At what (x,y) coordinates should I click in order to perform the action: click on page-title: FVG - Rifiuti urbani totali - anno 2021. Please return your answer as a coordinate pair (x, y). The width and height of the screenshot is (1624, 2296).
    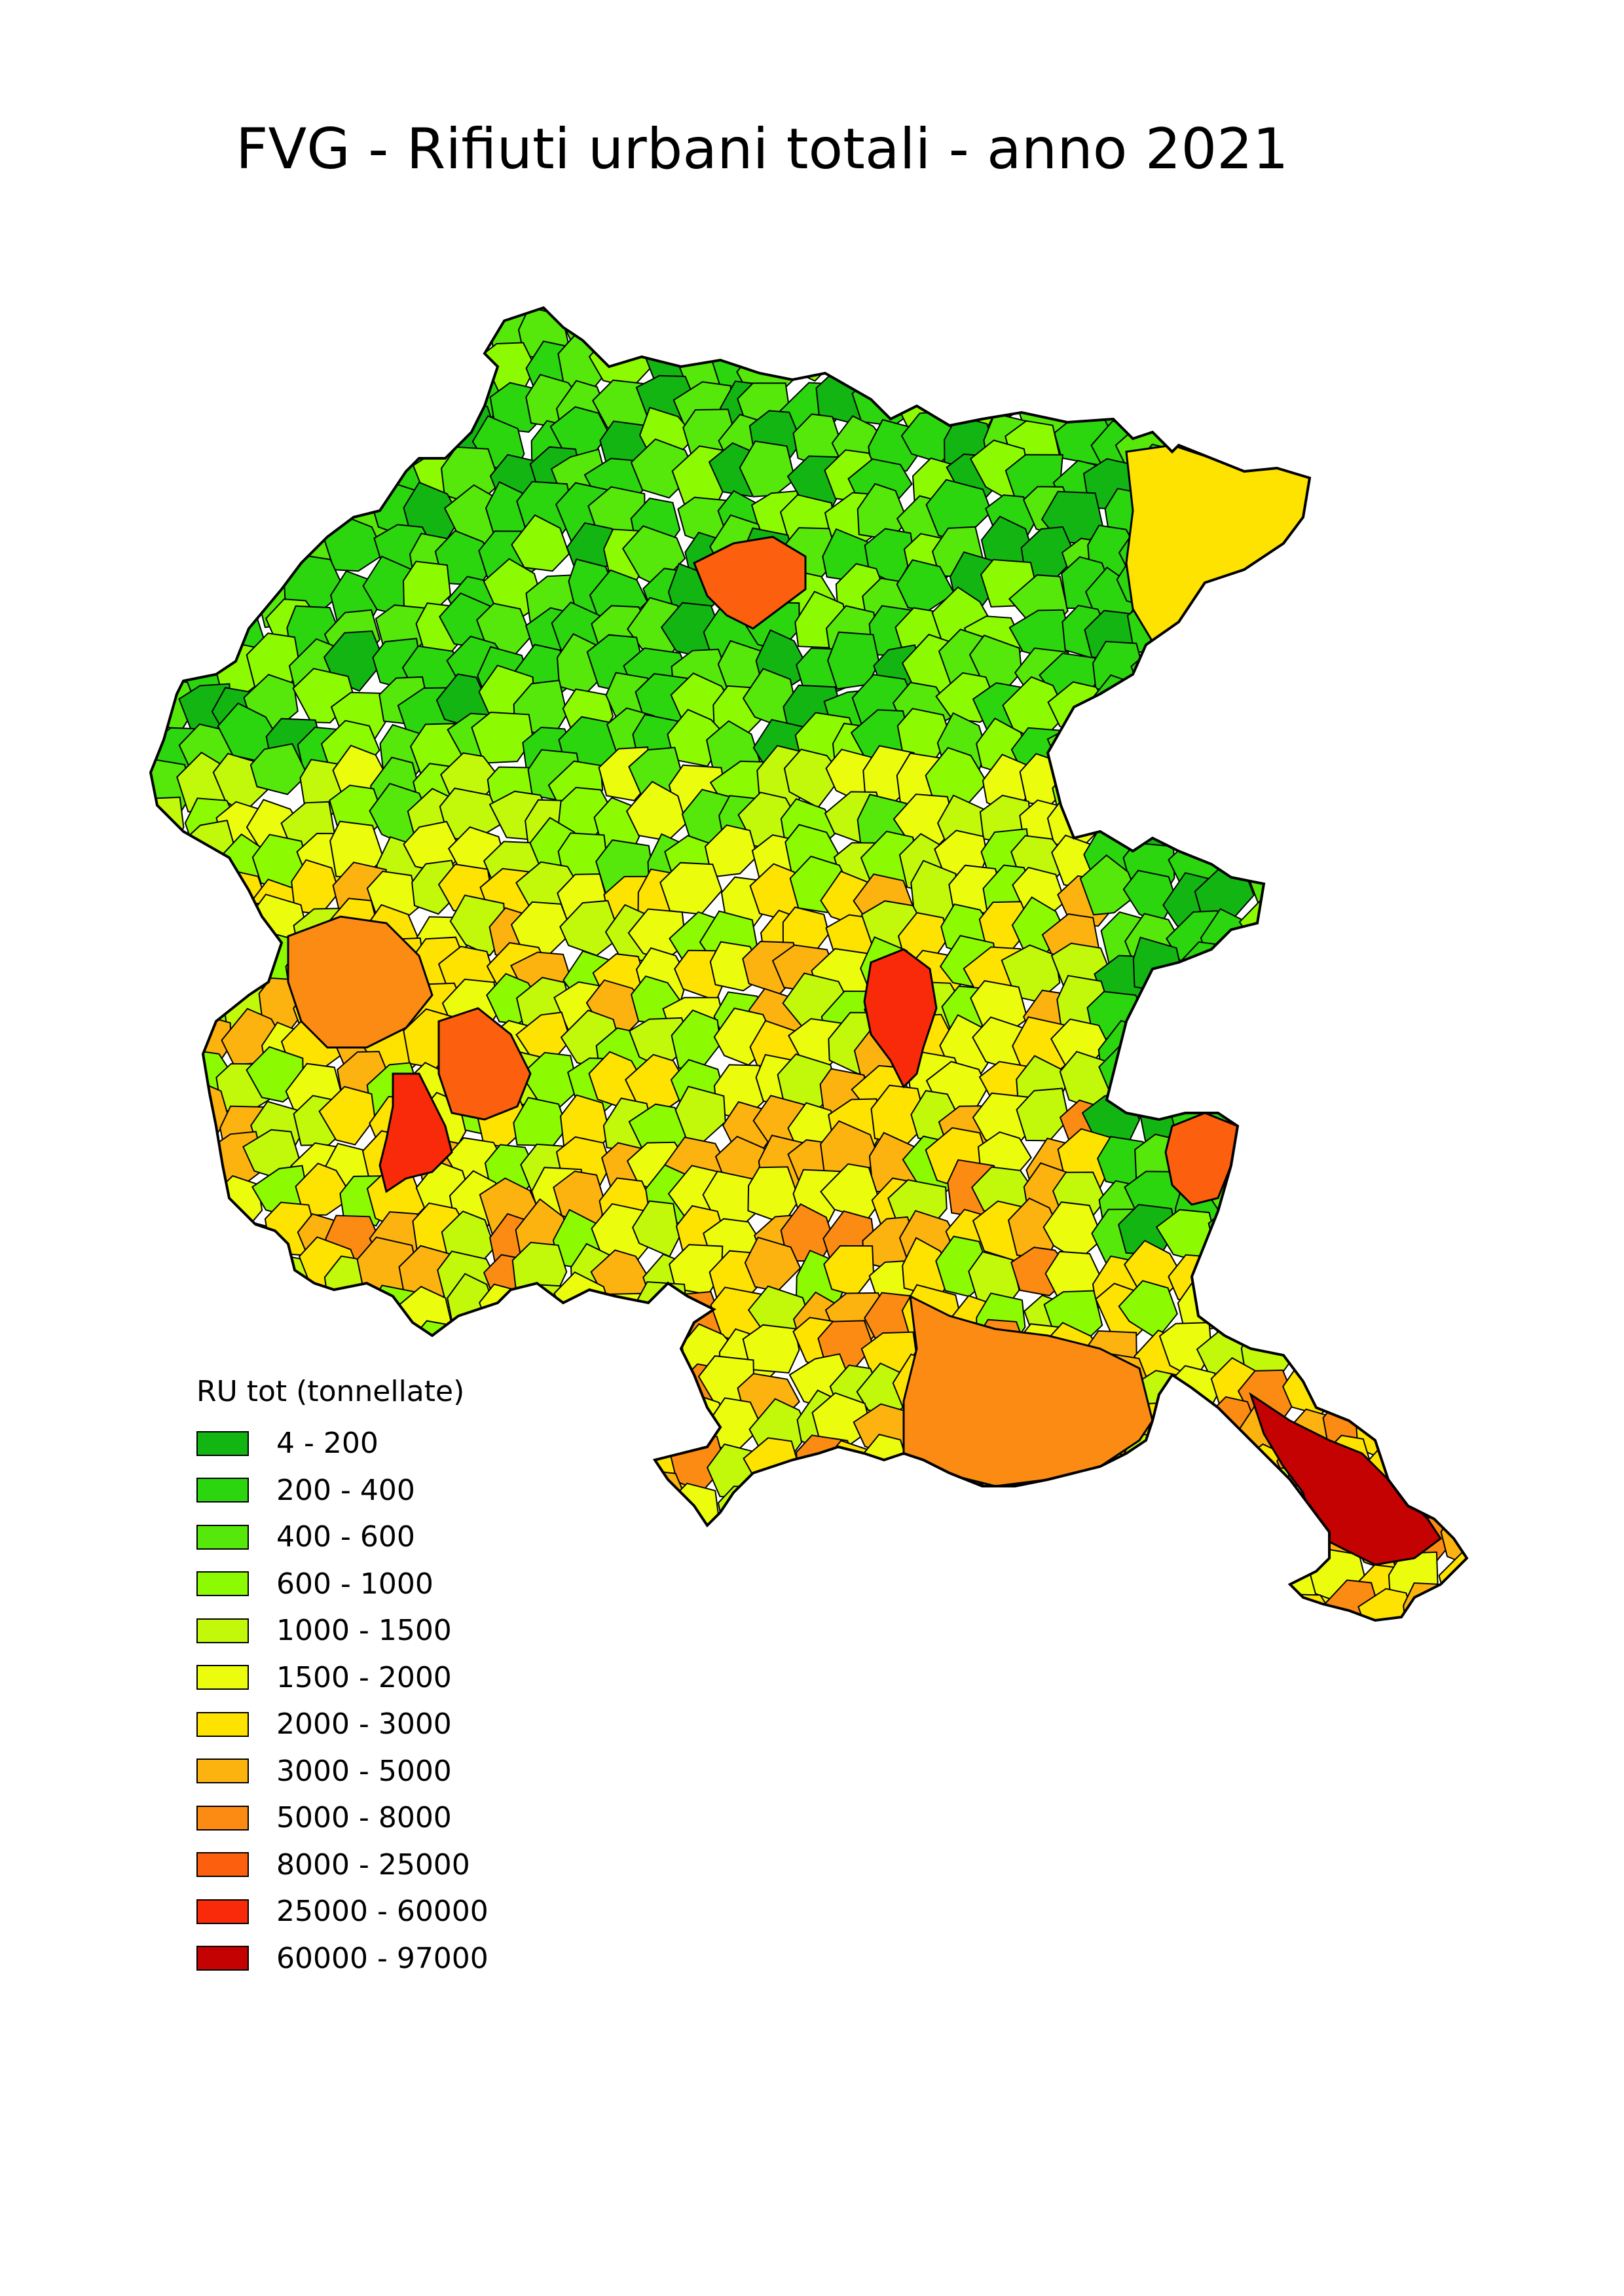
    Looking at the image, I should click on (762, 149).